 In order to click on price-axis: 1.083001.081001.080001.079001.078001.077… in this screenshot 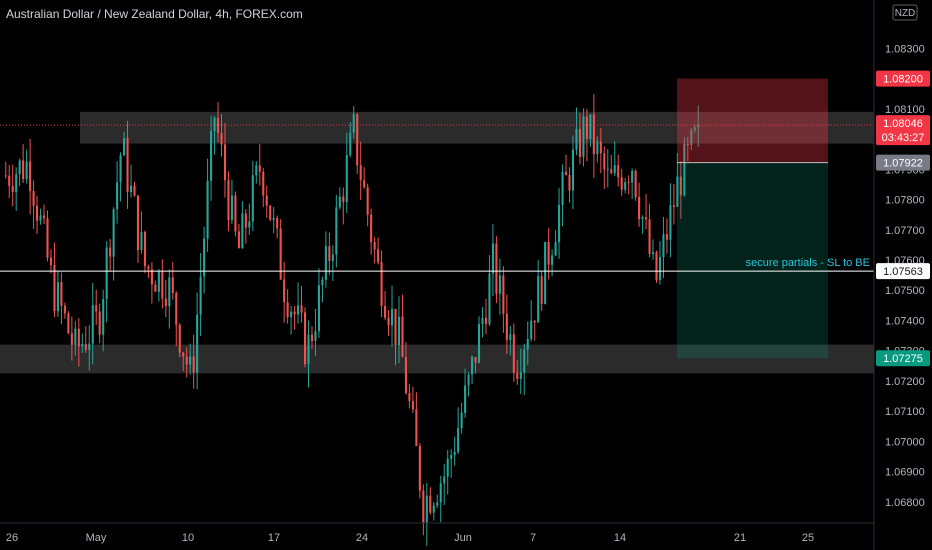, I will do `click(901, 275)`.